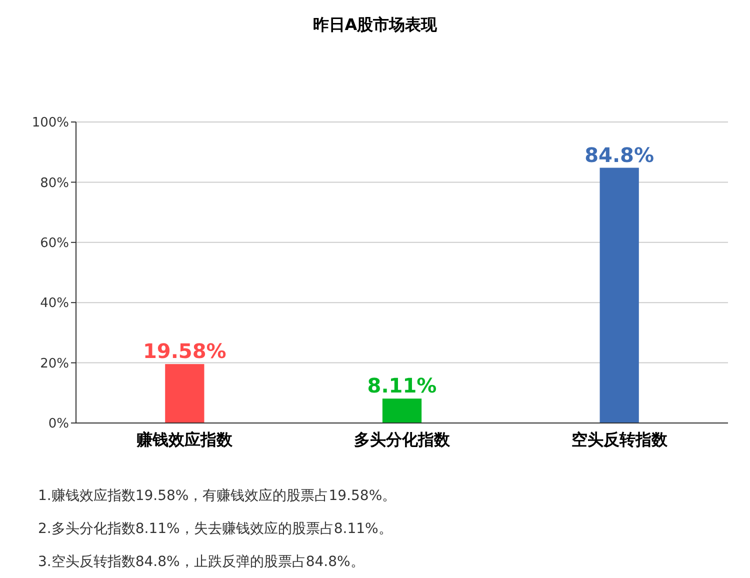 The width and height of the screenshot is (750, 578). What do you see at coordinates (58, 424) in the screenshot?
I see `y-tick-label: 0%` at bounding box center [58, 424].